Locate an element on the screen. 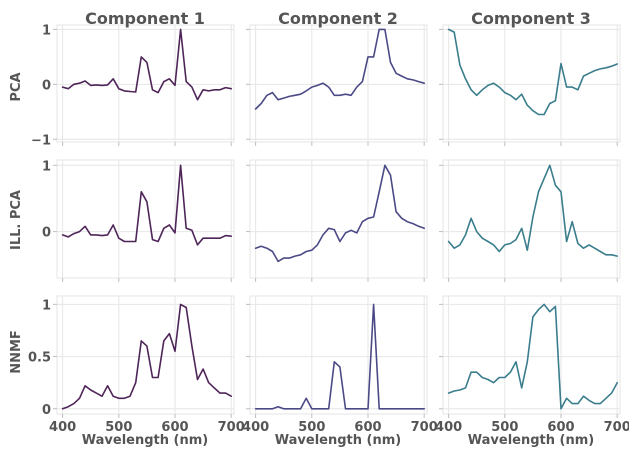 This screenshot has width=629, height=457. x-tick-label-component-3-700: 700 is located at coordinates (616, 427).